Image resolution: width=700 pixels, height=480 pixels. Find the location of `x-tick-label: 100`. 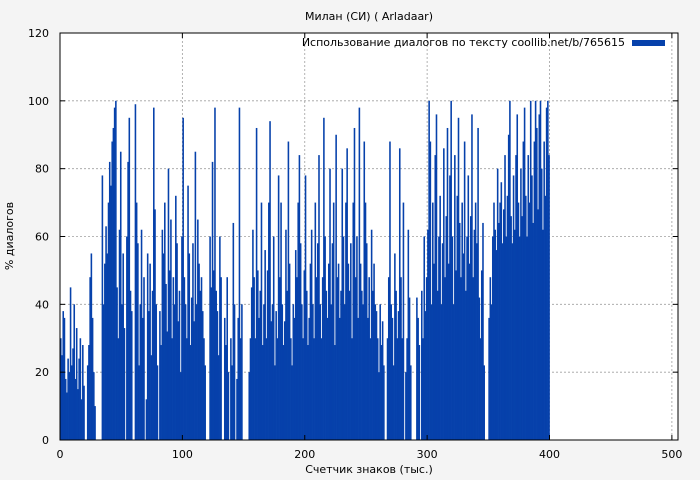

x-tick-label: 100 is located at coordinates (182, 454).